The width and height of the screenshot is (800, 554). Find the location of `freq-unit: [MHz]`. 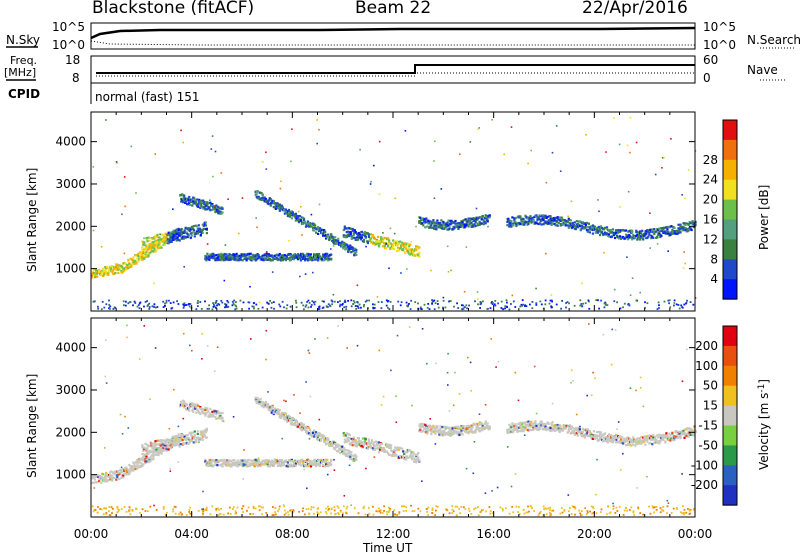

freq-unit: [MHz] is located at coordinates (20, 72).